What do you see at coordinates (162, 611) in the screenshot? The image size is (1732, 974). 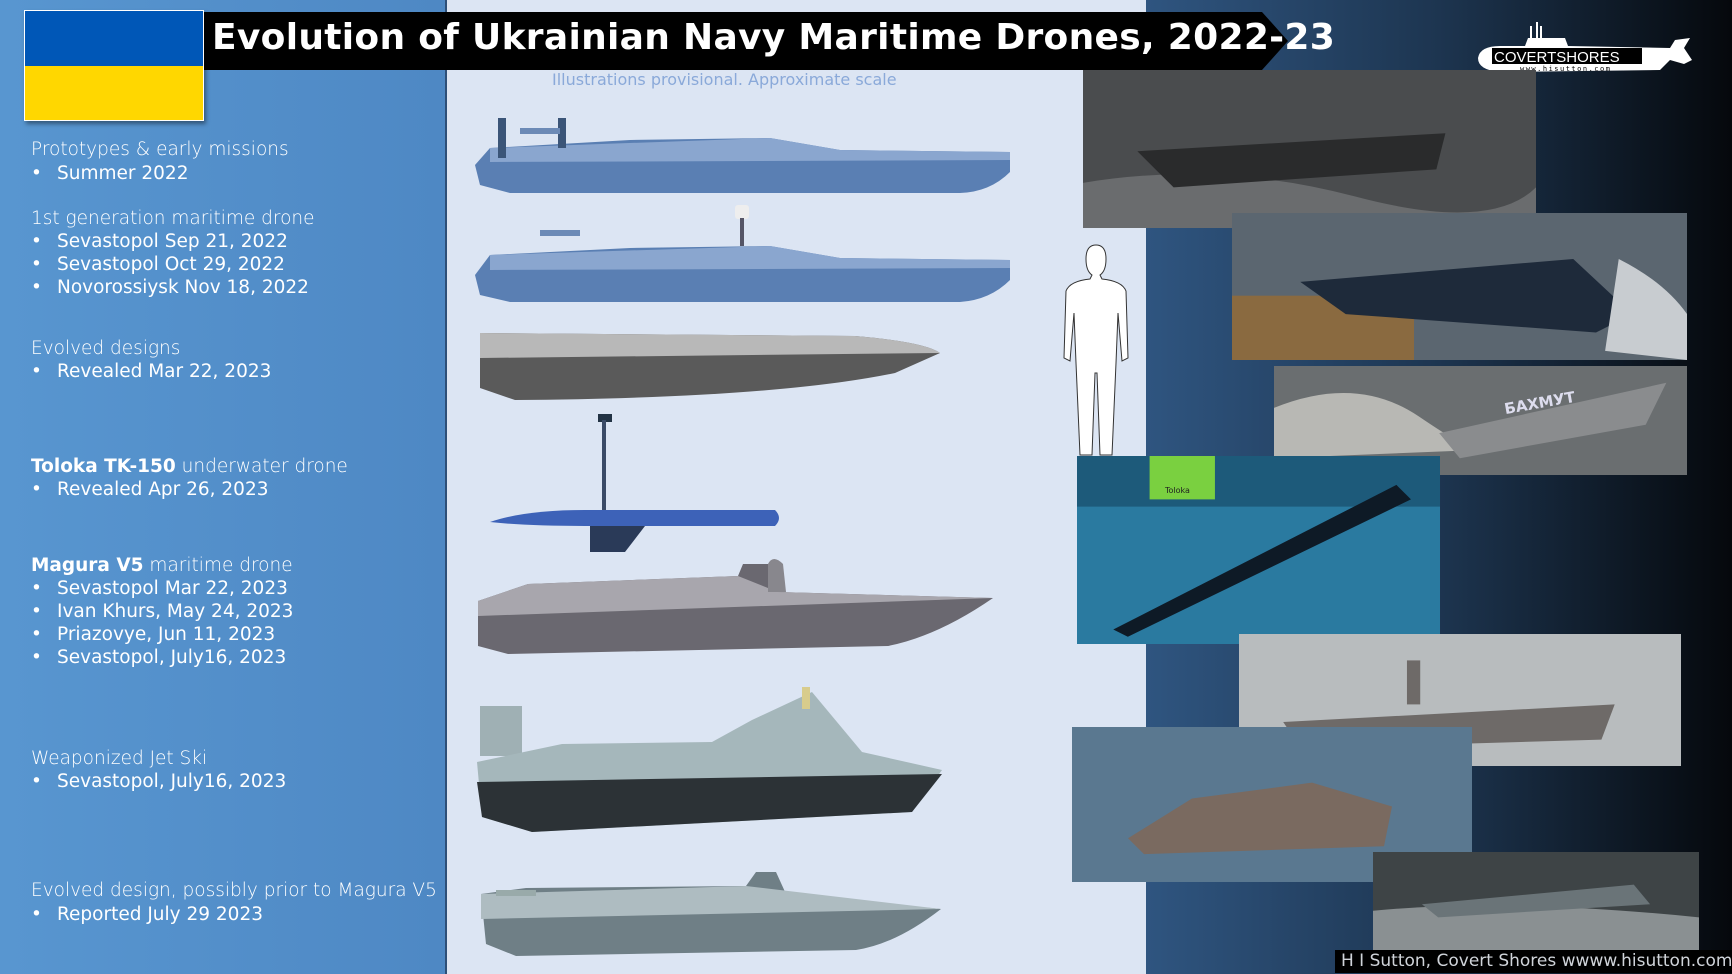 I see `list-item: • Ivan Khurs, May 24, 2023` at bounding box center [162, 611].